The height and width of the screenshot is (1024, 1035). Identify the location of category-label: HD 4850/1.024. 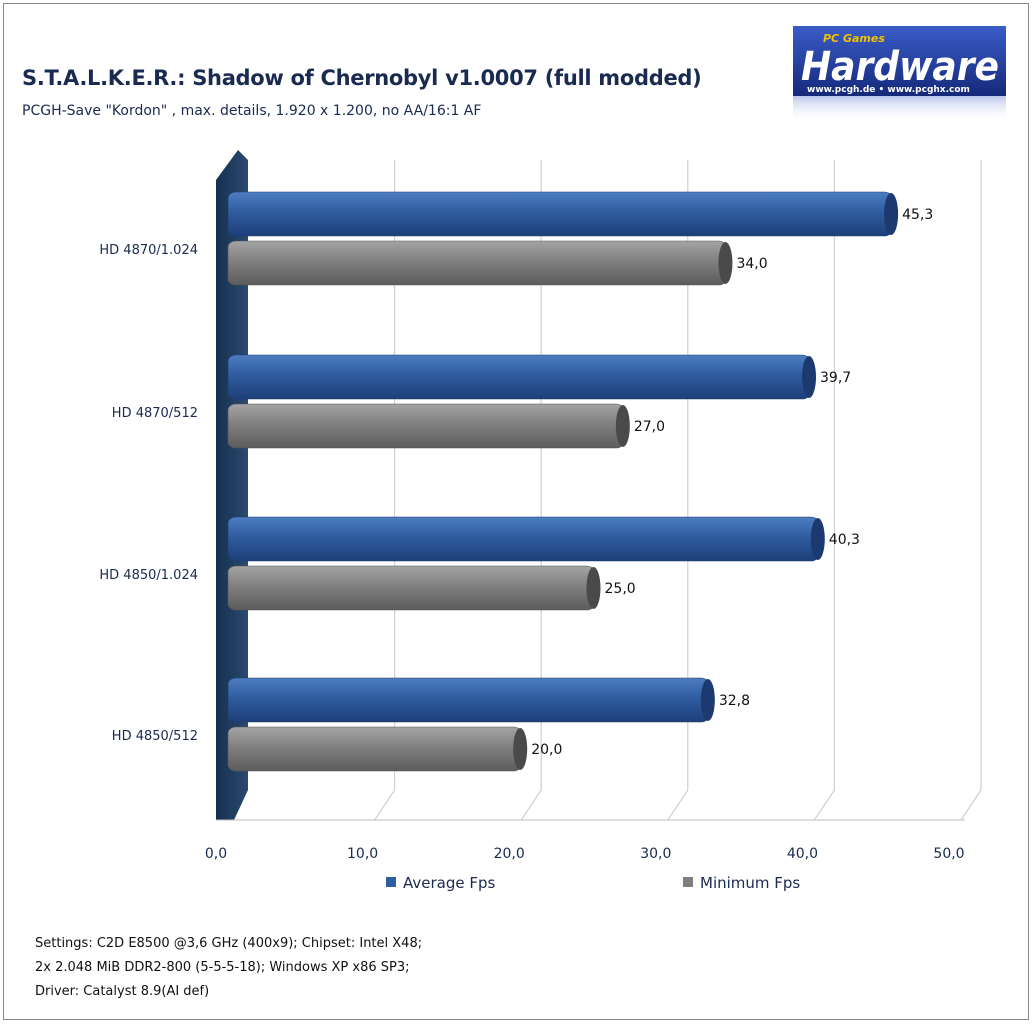
(148, 575).